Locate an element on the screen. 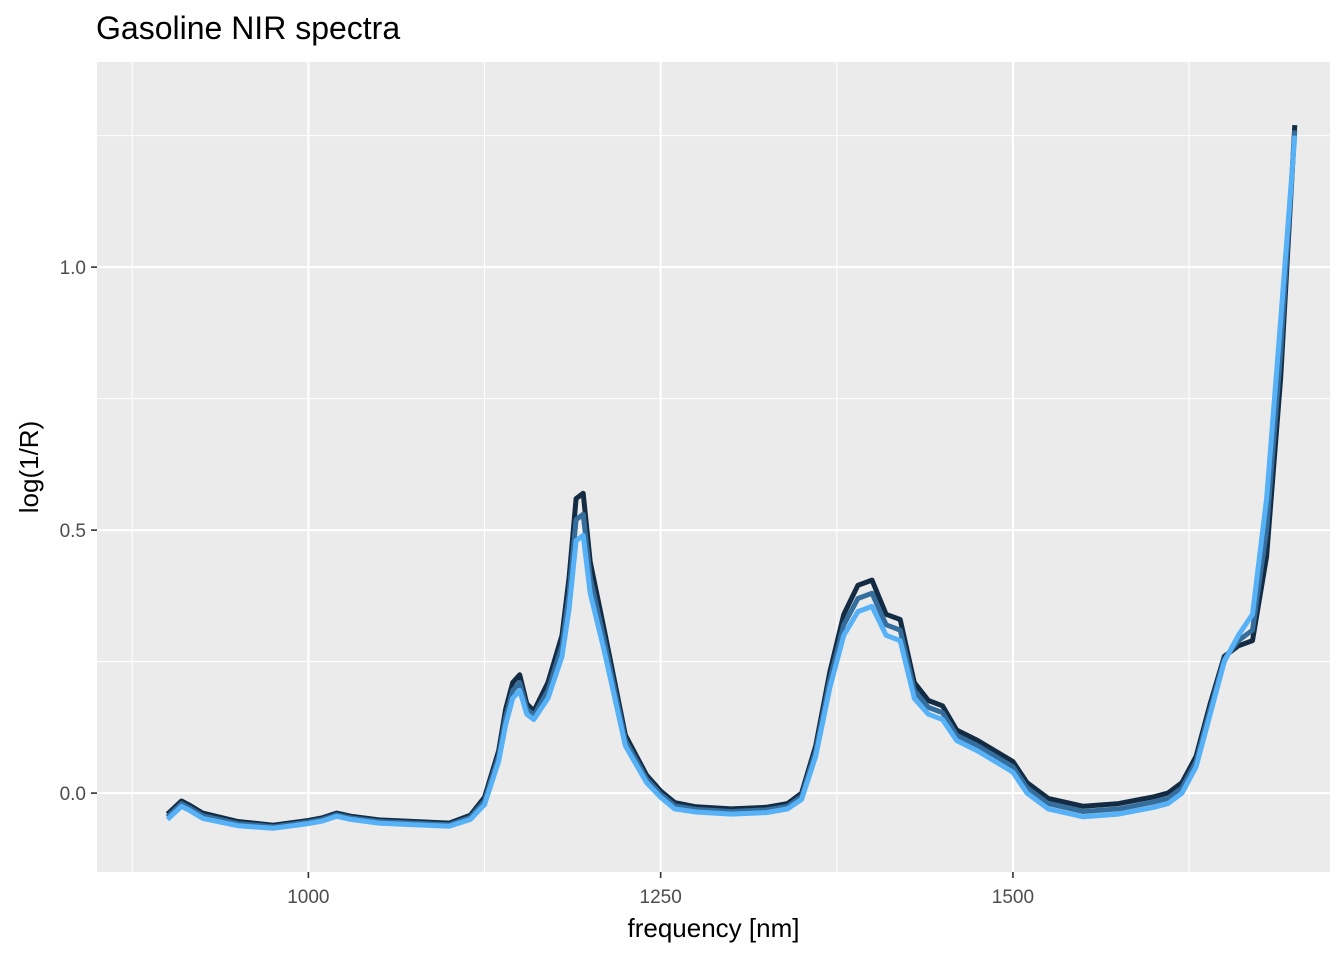 This screenshot has height=960, width=1344. chart-title: Gasoline NIR spectra is located at coordinates (248, 28).